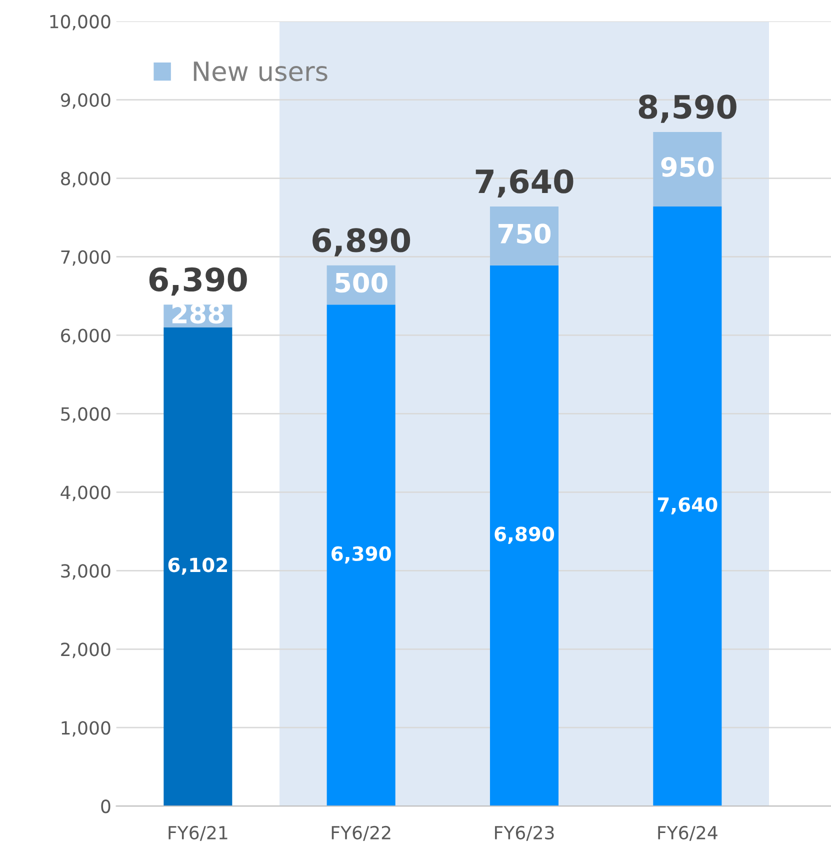 The image size is (831, 853). Describe the element at coordinates (524, 234) in the screenshot. I see `data-label: 750` at that location.